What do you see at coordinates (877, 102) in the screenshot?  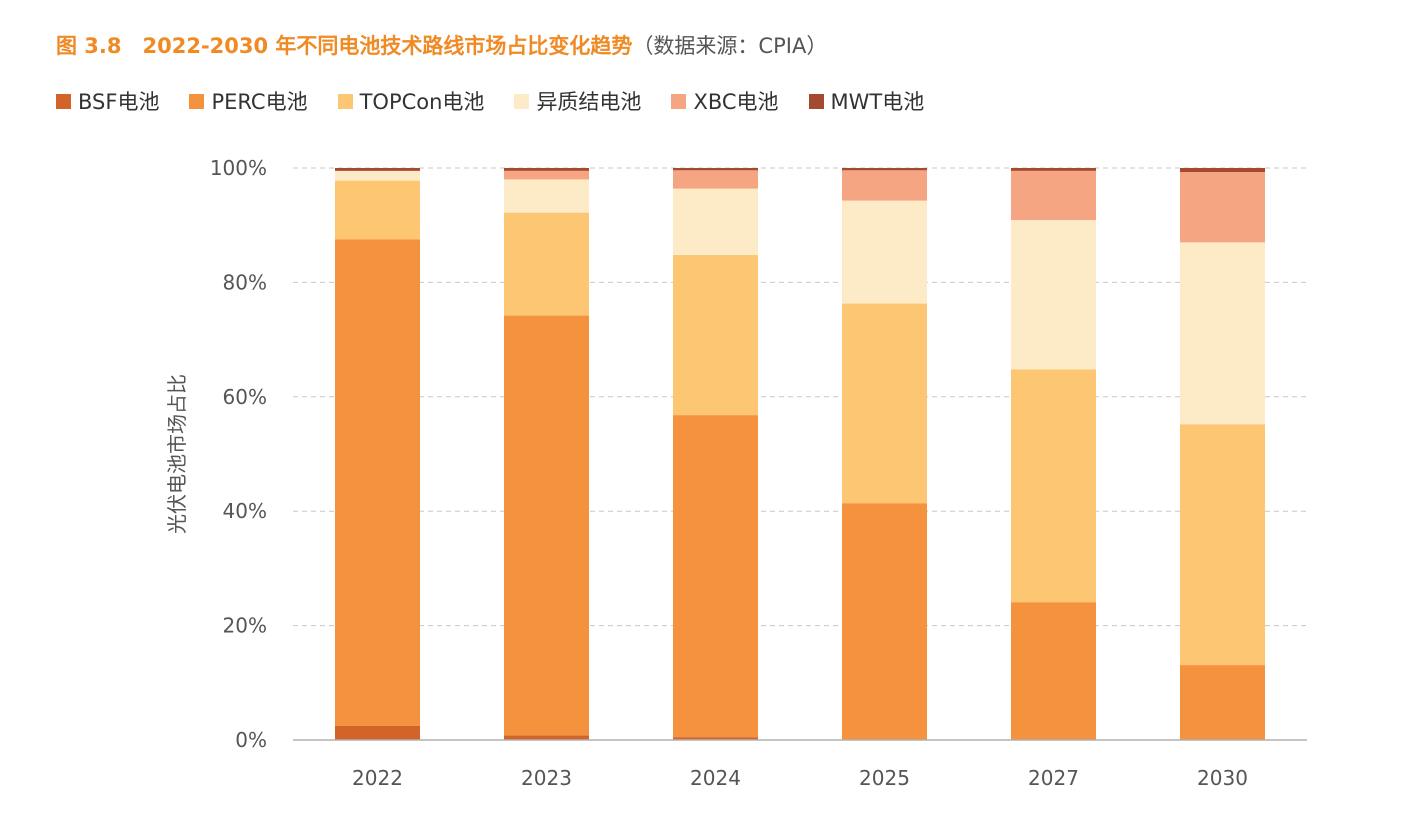 I see `legend-label-mwt: MWT电池` at bounding box center [877, 102].